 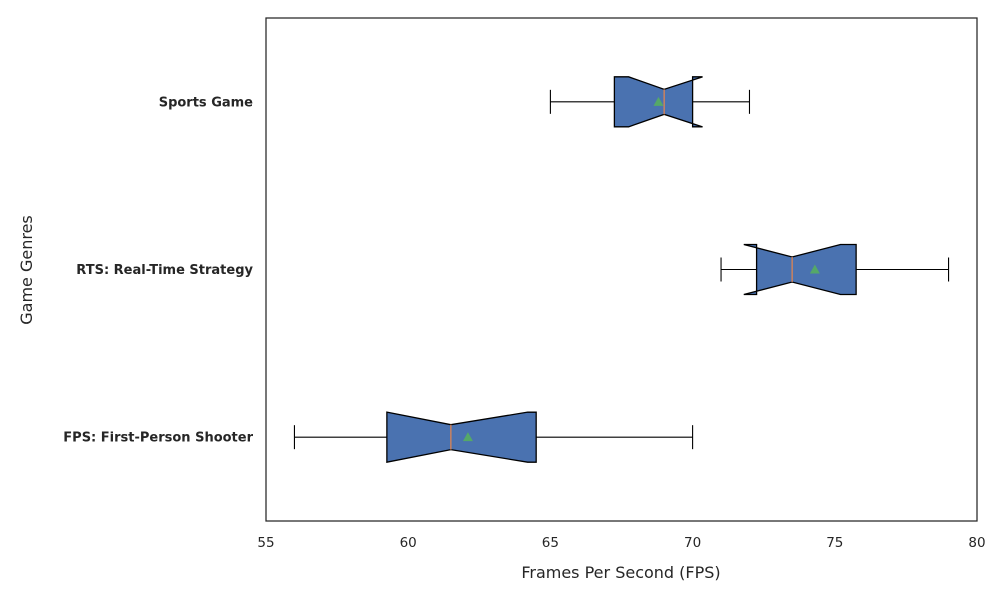 What do you see at coordinates (408, 543) in the screenshot?
I see `x-tick-label: 60` at bounding box center [408, 543].